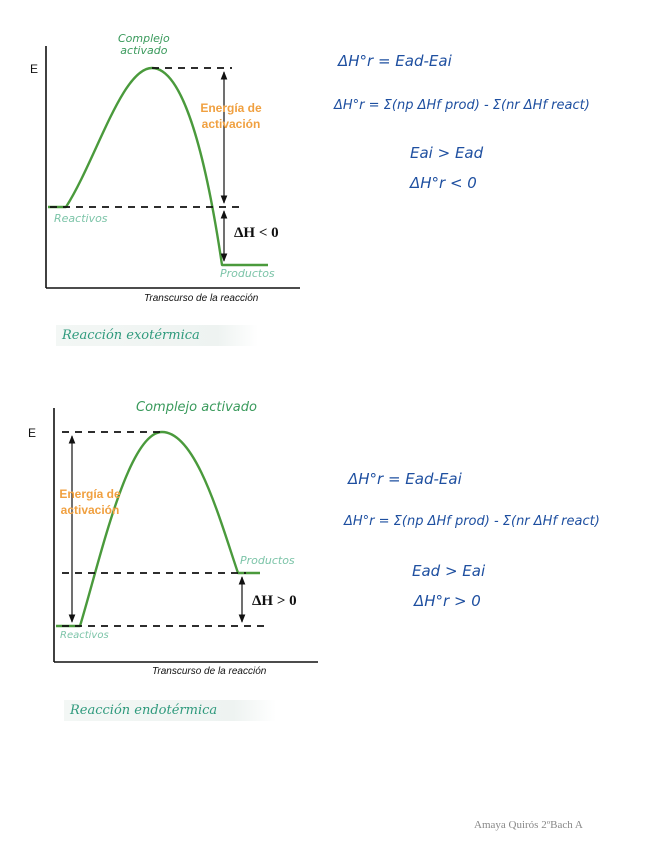 The image size is (656, 848). Describe the element at coordinates (172, 167) in the screenshot. I see `exothermic-diagram` at that location.